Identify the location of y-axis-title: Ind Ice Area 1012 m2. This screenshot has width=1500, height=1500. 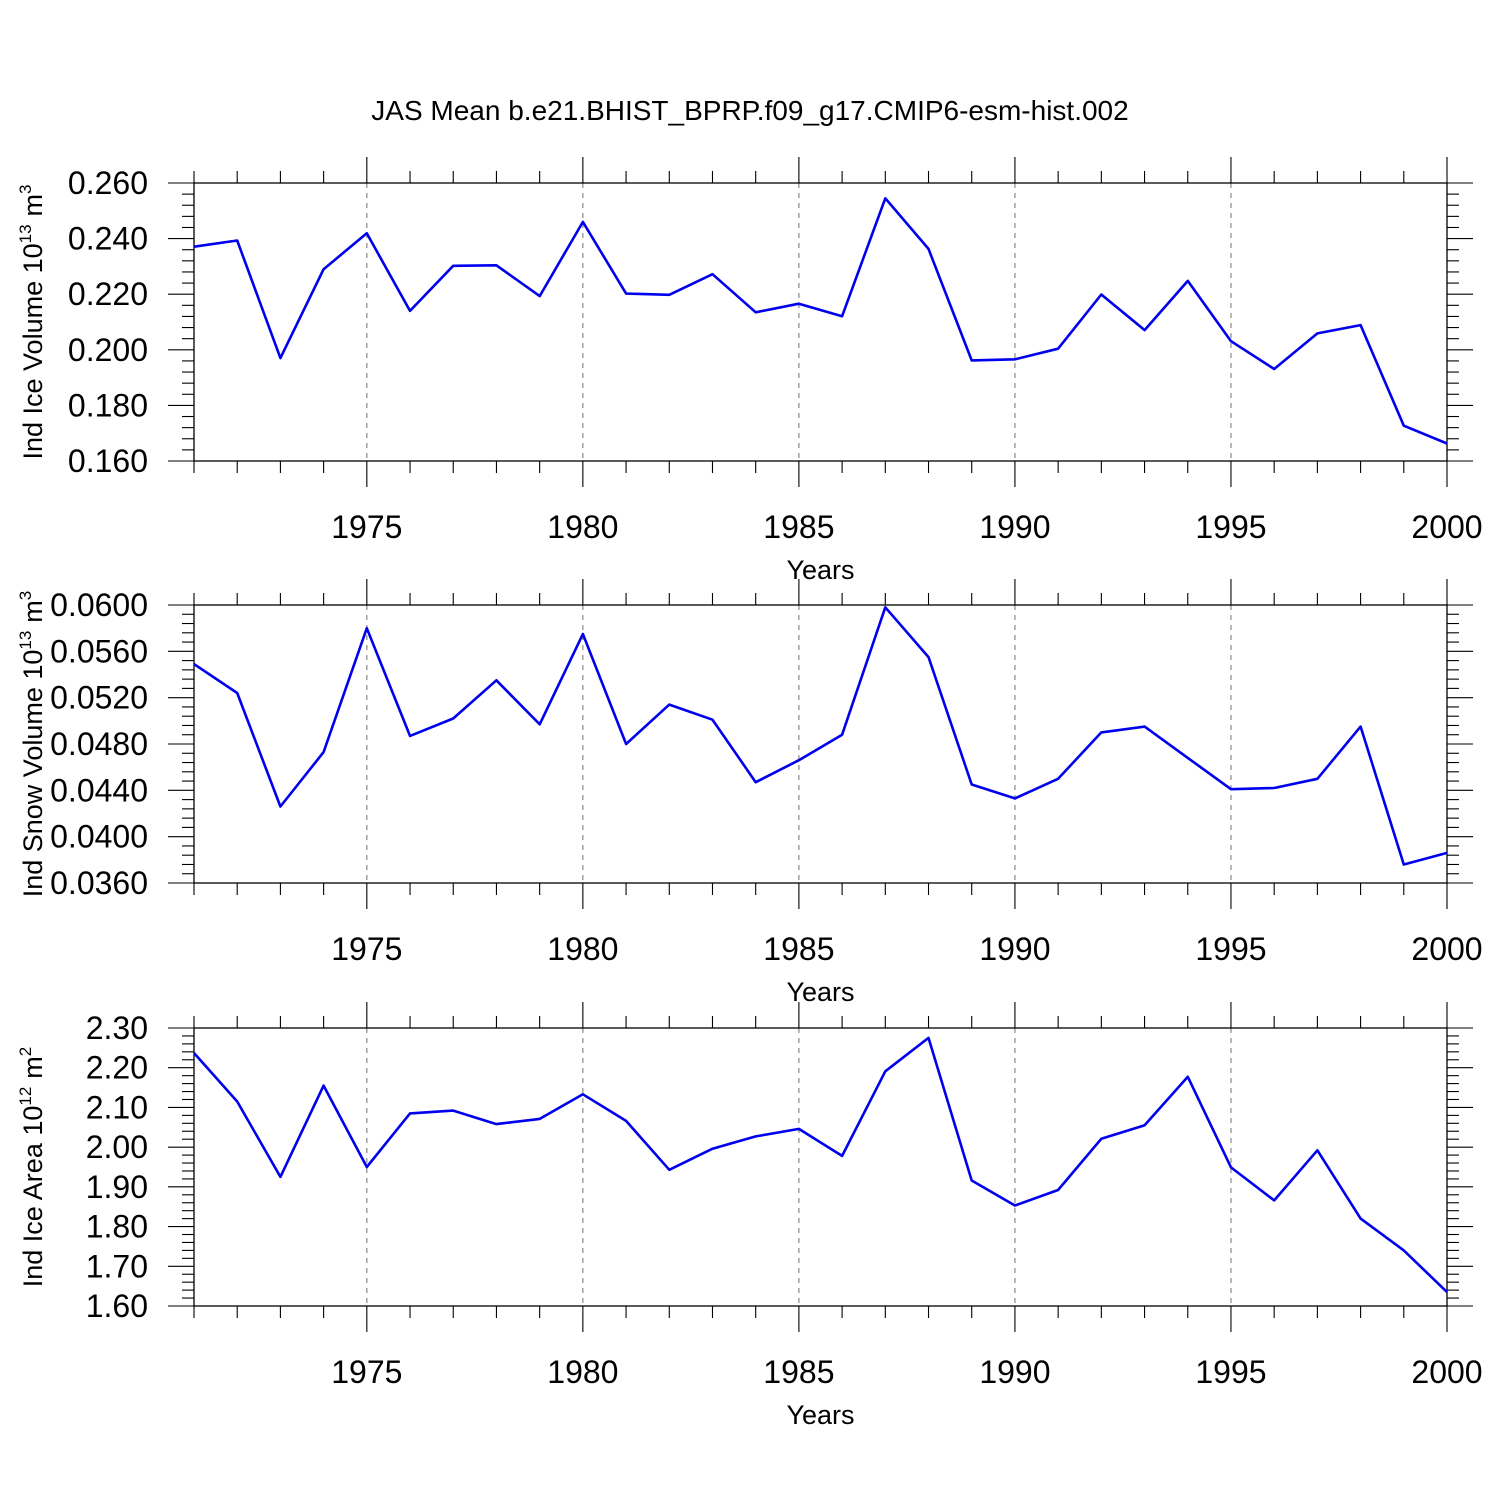
(32, 1167).